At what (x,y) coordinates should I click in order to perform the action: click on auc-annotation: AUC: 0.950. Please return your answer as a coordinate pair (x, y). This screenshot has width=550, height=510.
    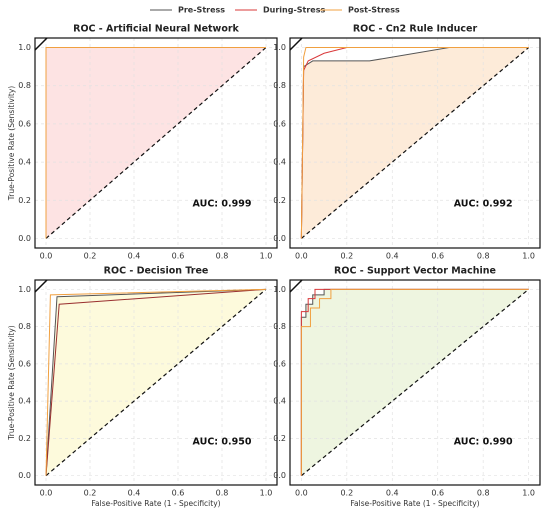
    Looking at the image, I should click on (222, 442).